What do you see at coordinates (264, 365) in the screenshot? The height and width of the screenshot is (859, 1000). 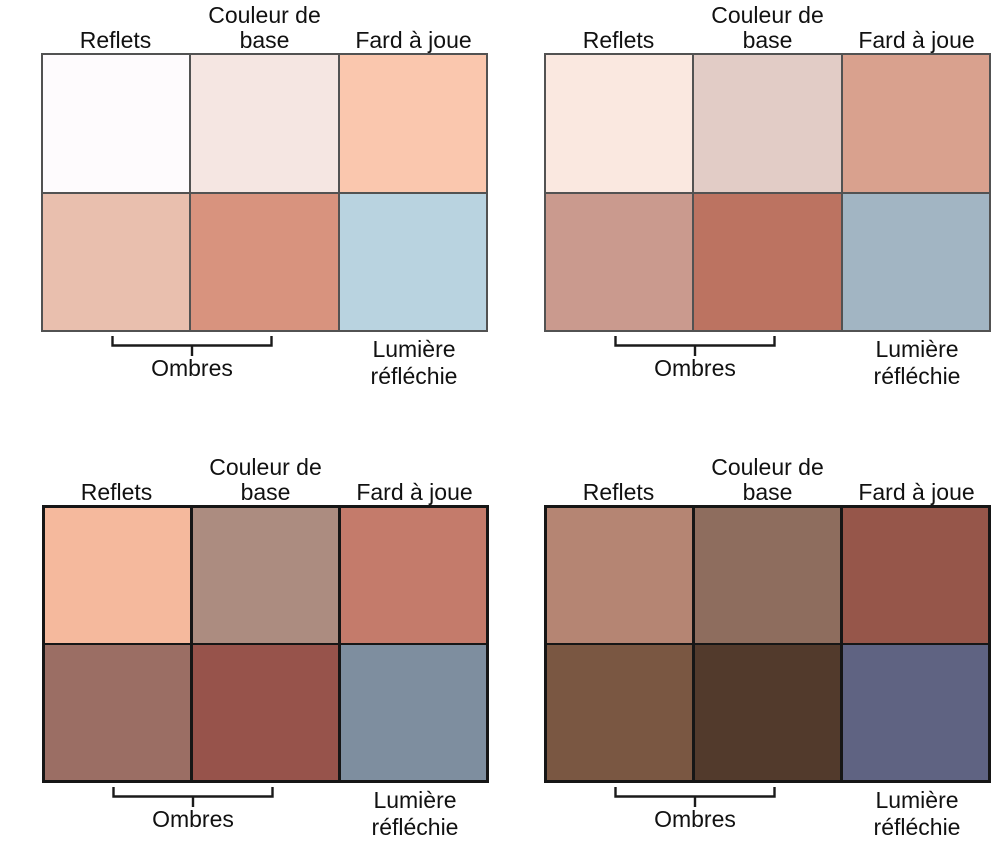 I see `palette-1-footer: Ombres Lumière réfléchie` at bounding box center [264, 365].